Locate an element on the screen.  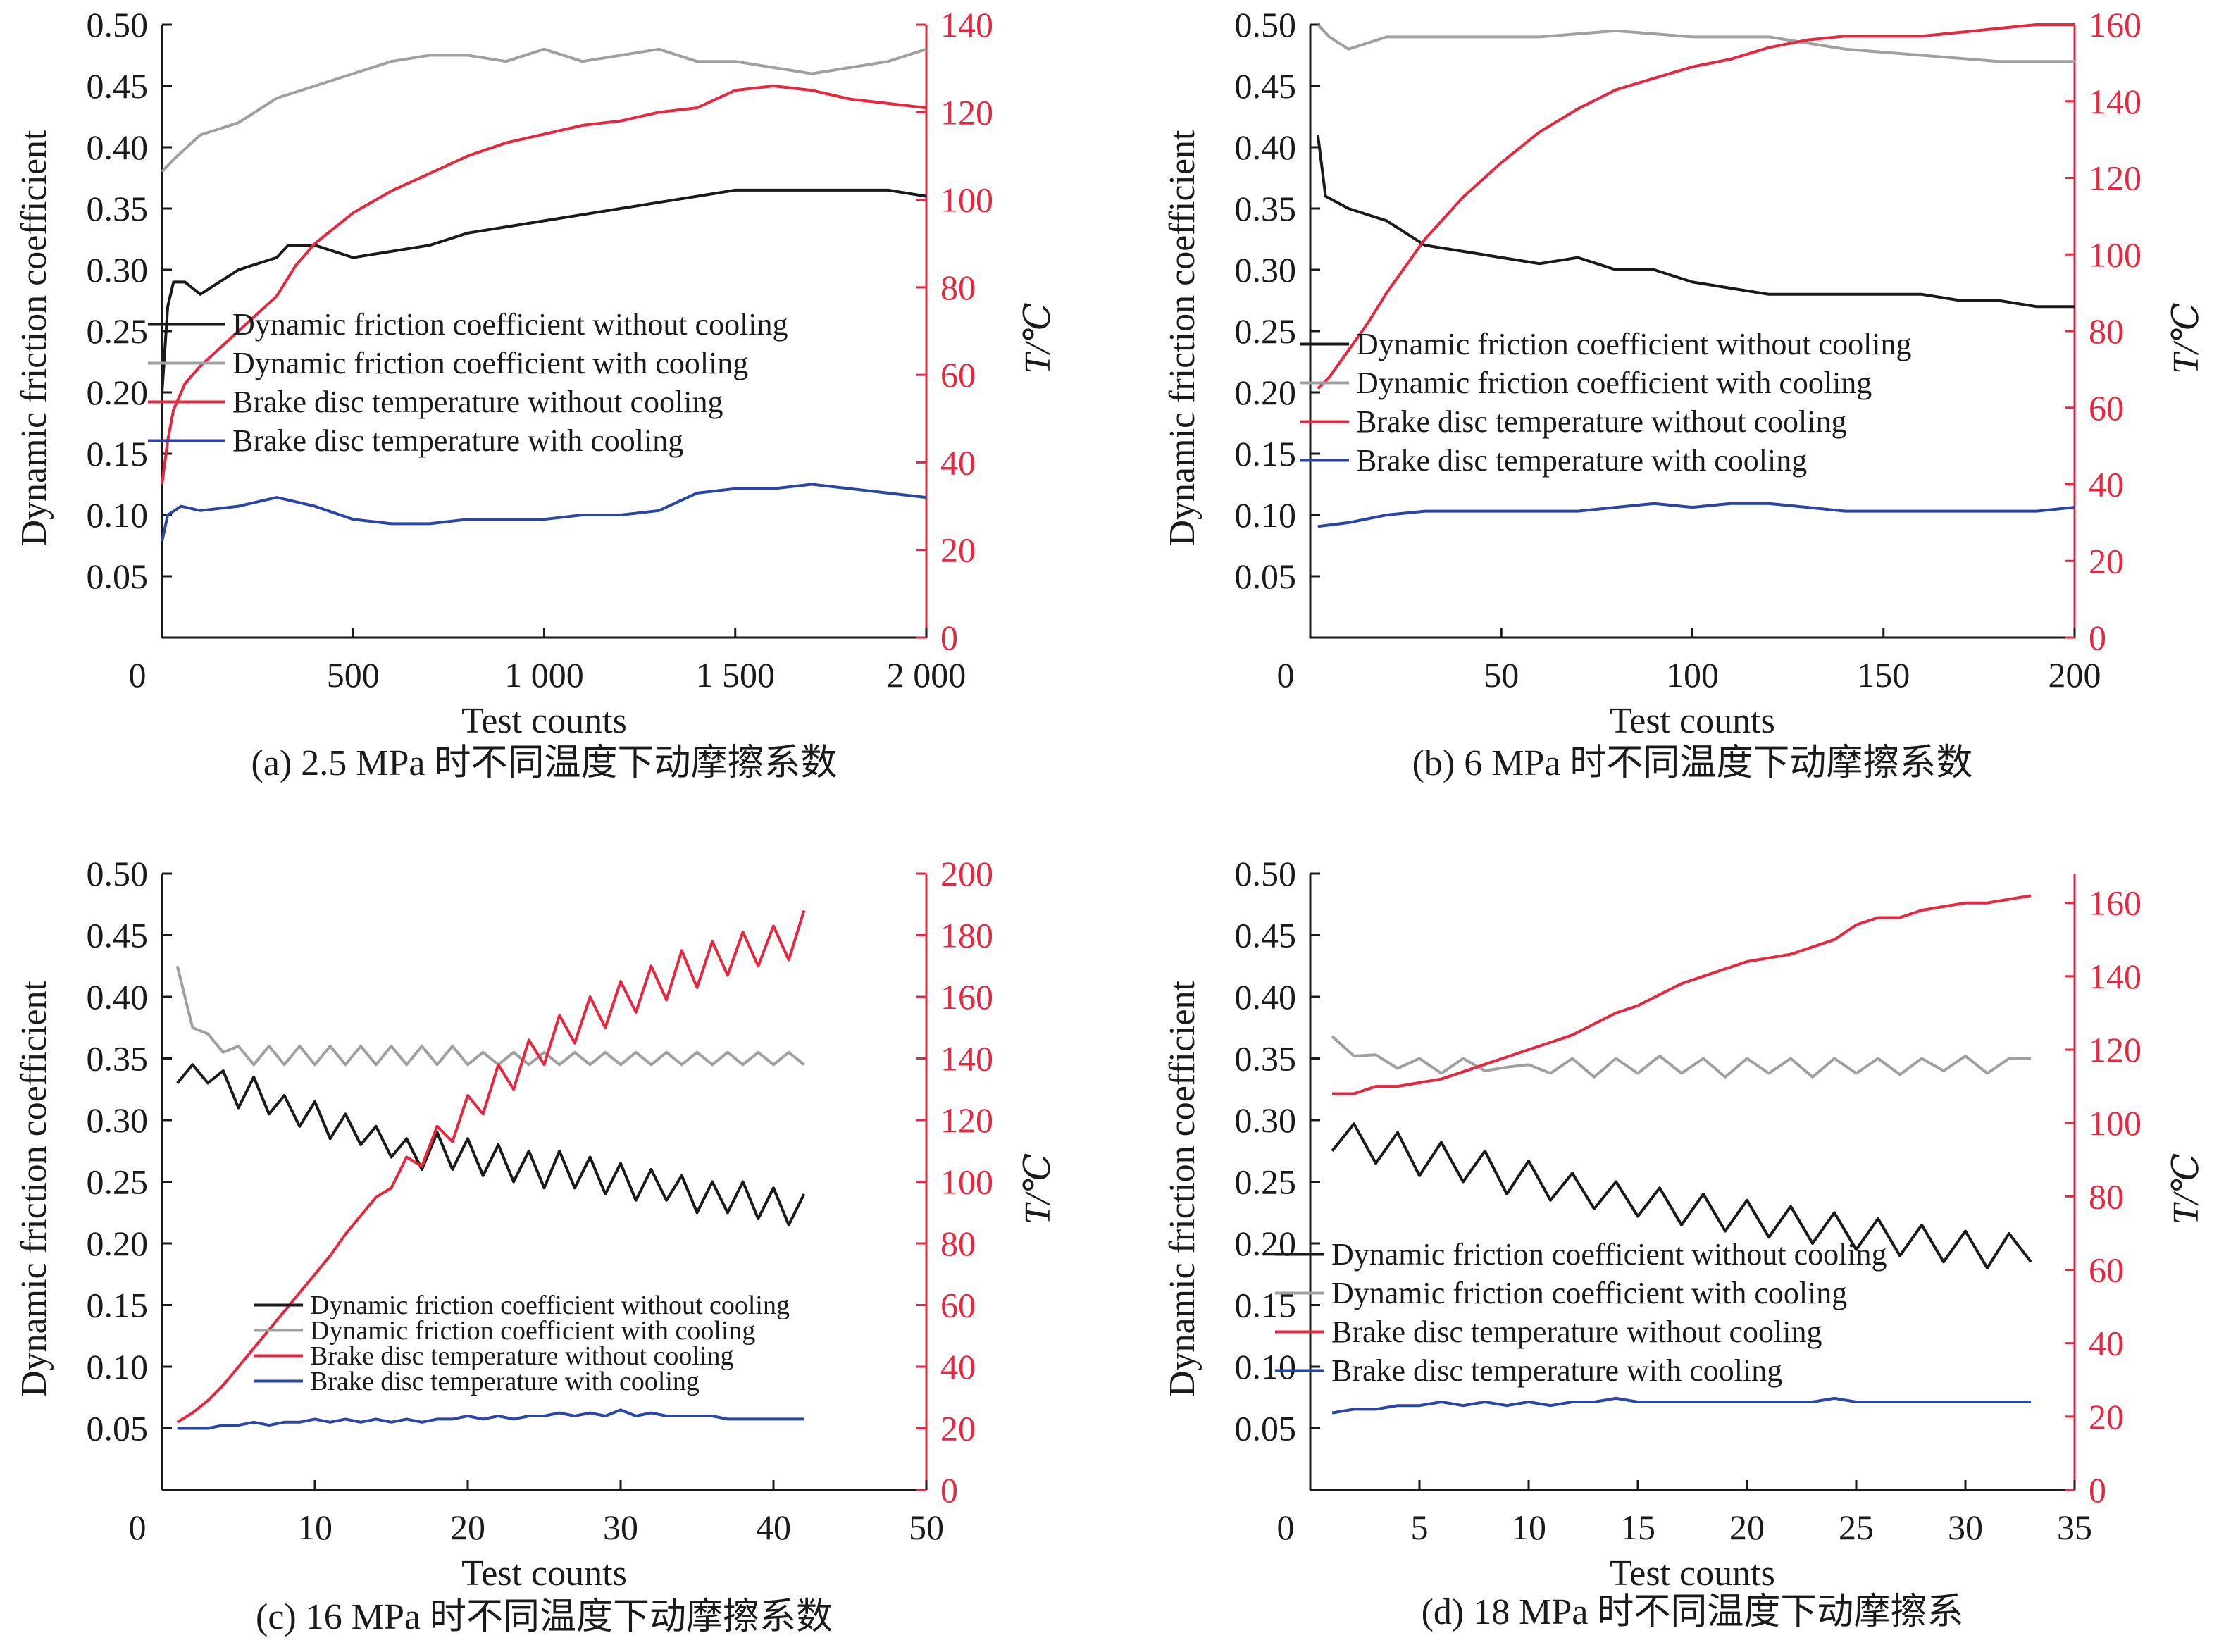
x-tick-label: 100 is located at coordinates (1692, 675).